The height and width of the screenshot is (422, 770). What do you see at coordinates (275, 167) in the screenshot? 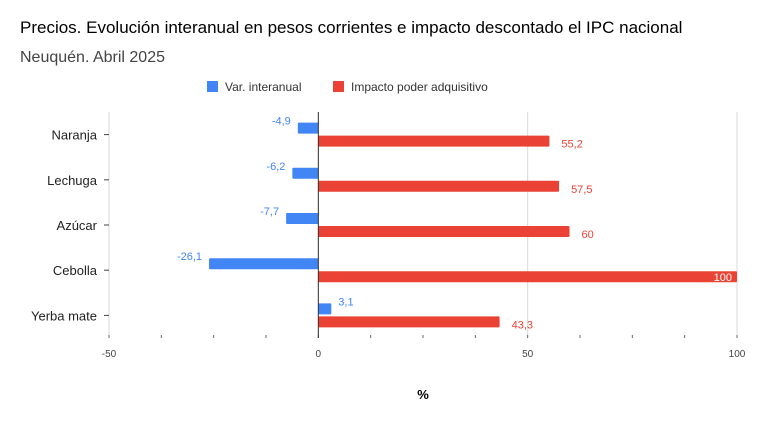
I see `data-label-var-interanual: -6,2` at bounding box center [275, 167].